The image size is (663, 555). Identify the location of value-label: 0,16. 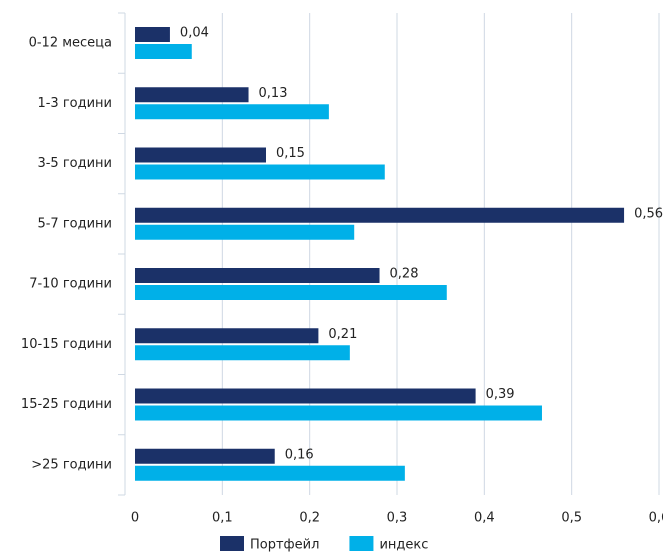
(299, 454).